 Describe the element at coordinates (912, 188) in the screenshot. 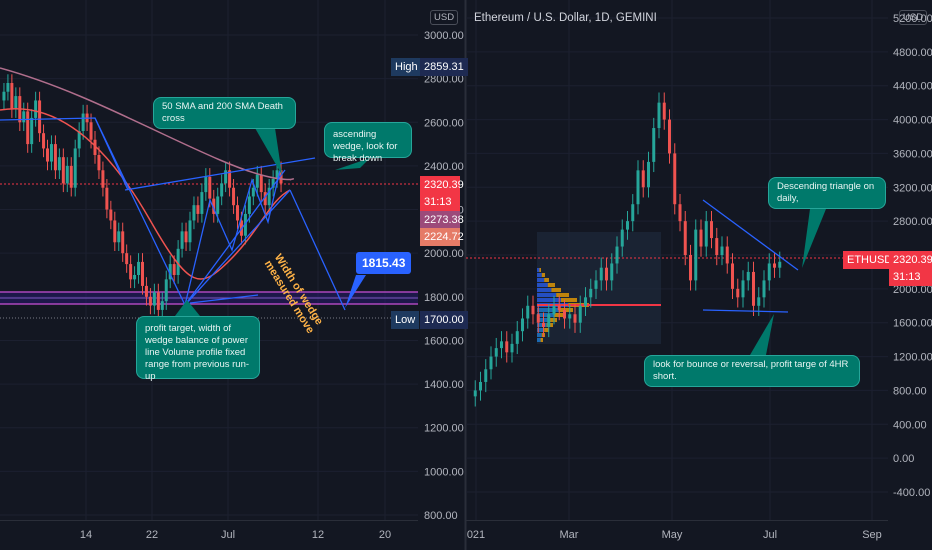

I see `right-price-tick: 3200.00` at that location.